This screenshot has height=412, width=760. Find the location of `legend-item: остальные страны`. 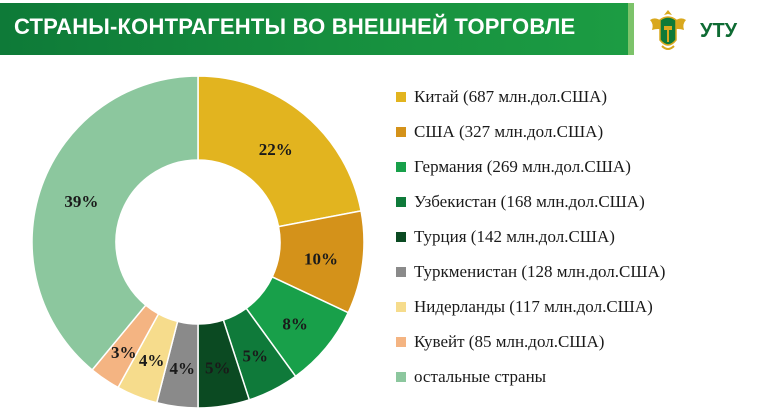

legend-item: остальные страны is located at coordinates (471, 377).